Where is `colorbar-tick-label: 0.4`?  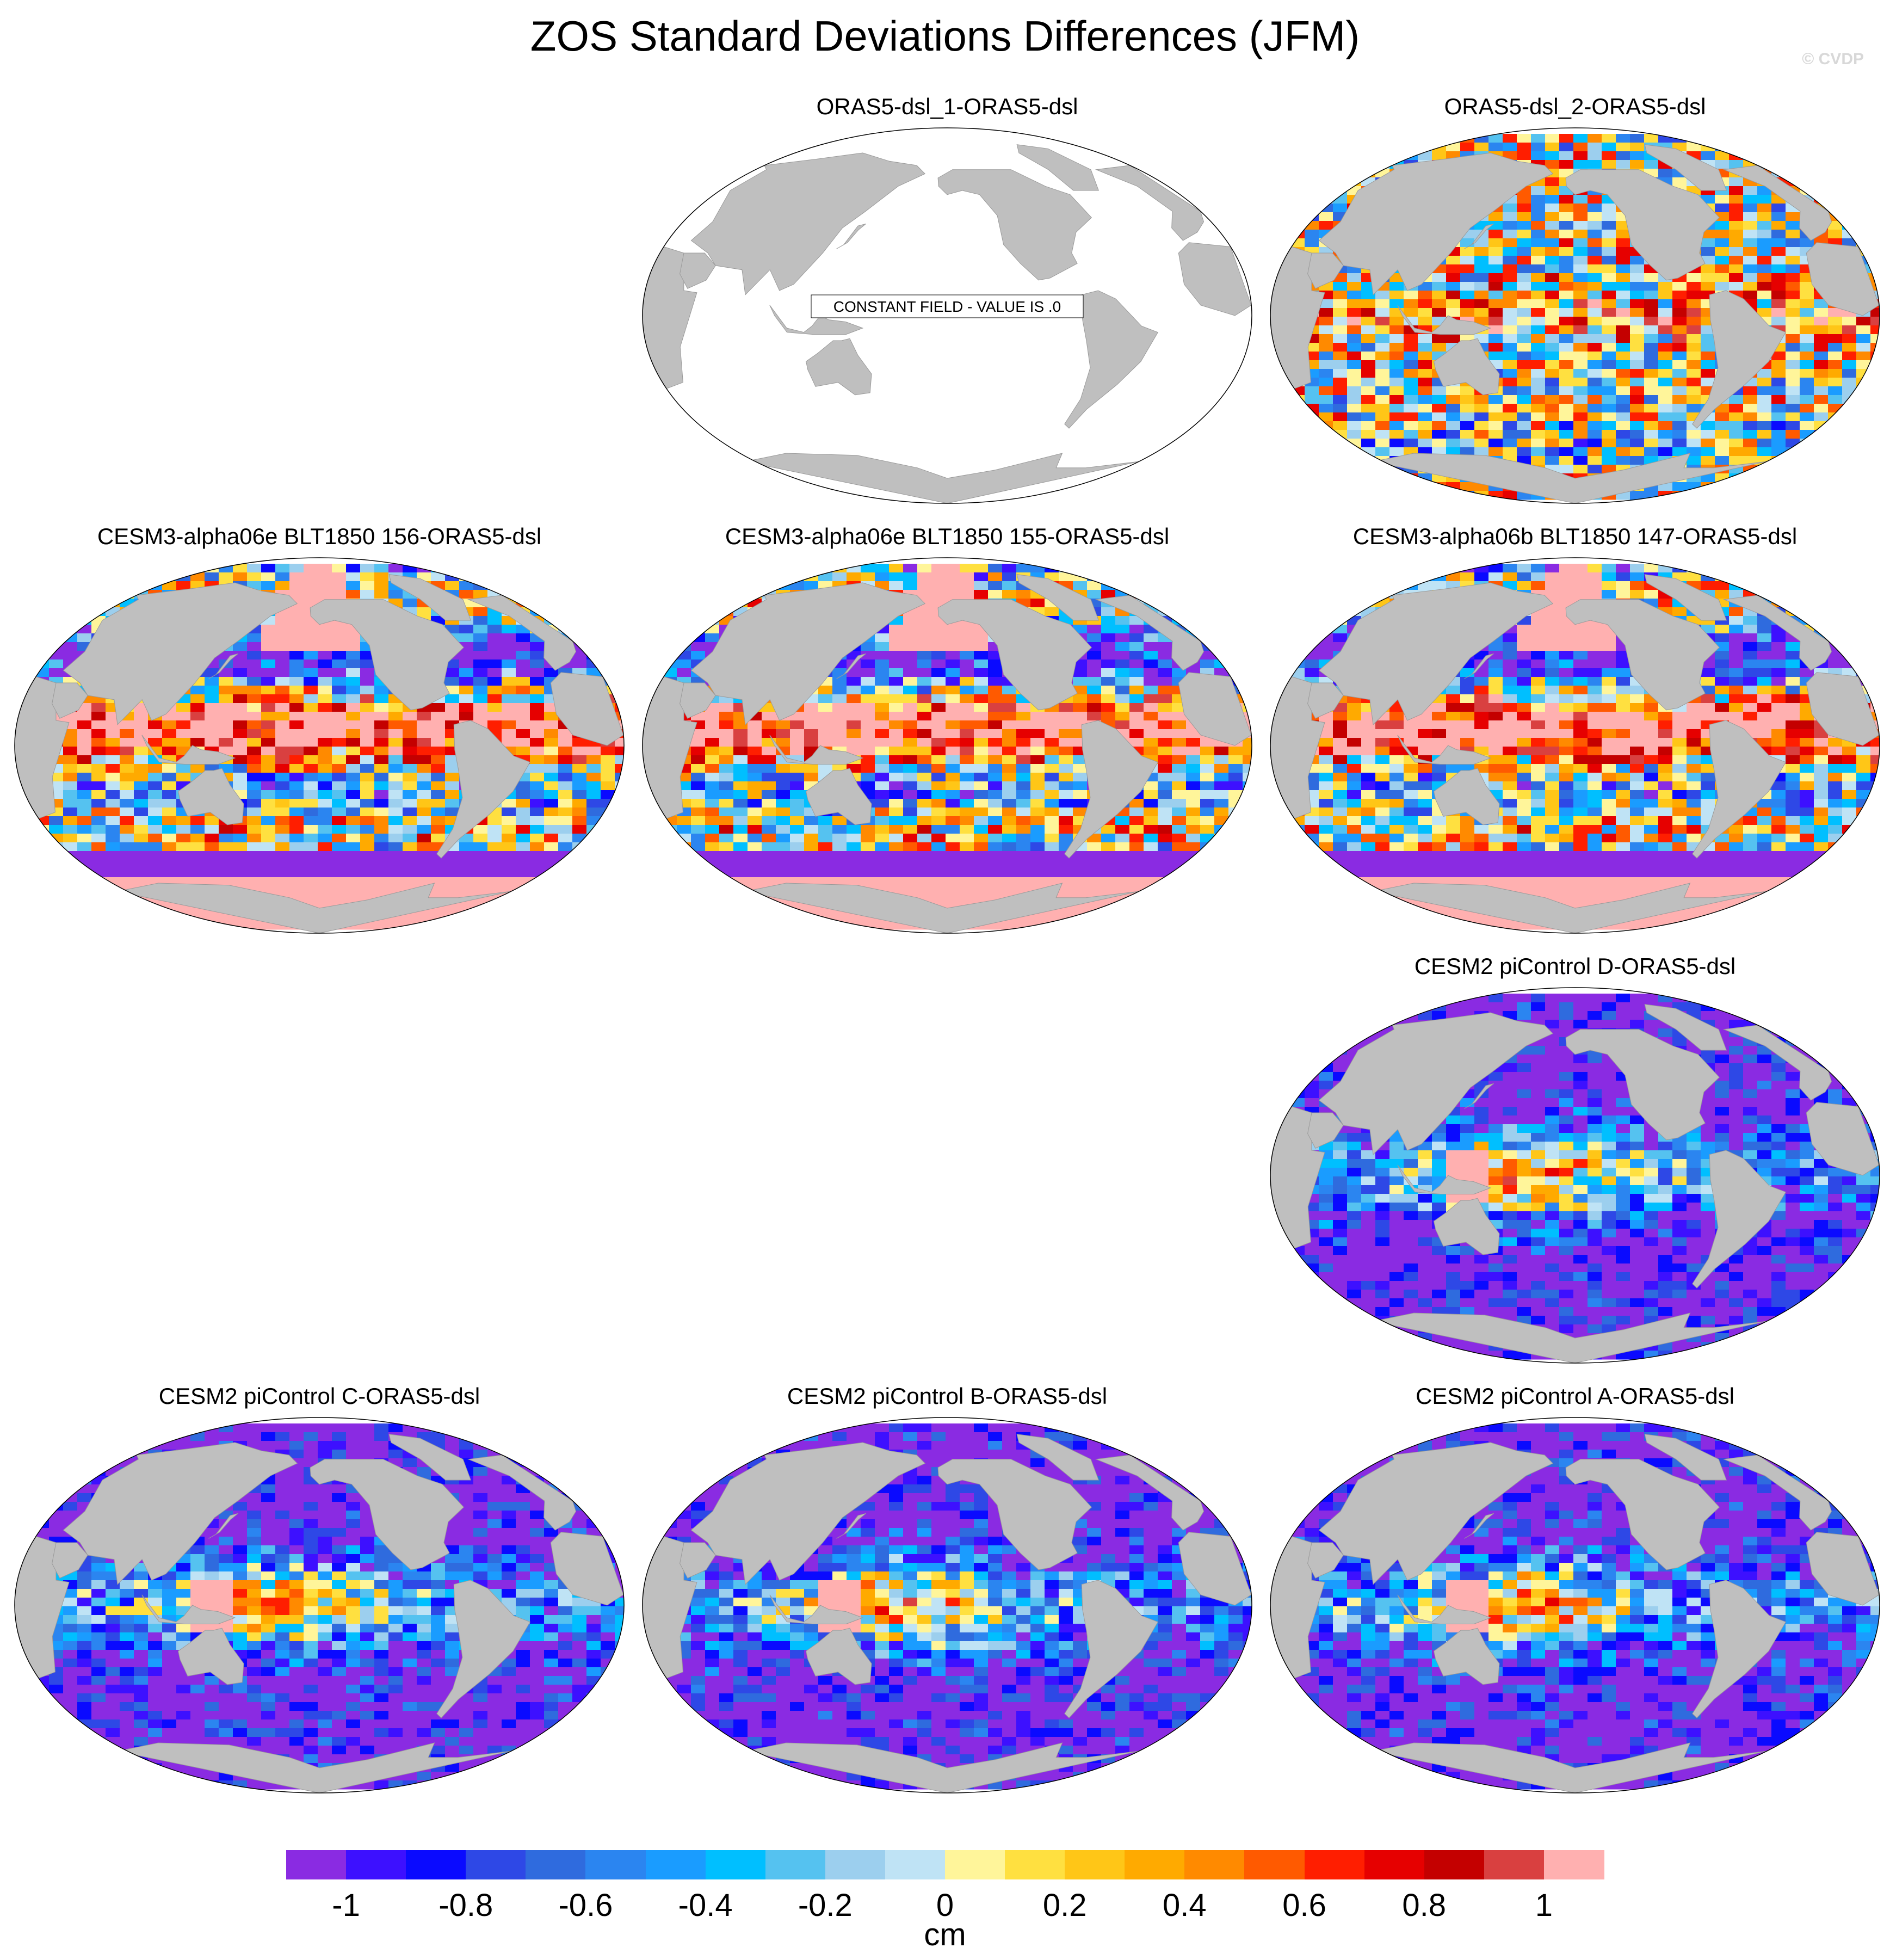
colorbar-tick-label: 0.4 is located at coordinates (1185, 1905).